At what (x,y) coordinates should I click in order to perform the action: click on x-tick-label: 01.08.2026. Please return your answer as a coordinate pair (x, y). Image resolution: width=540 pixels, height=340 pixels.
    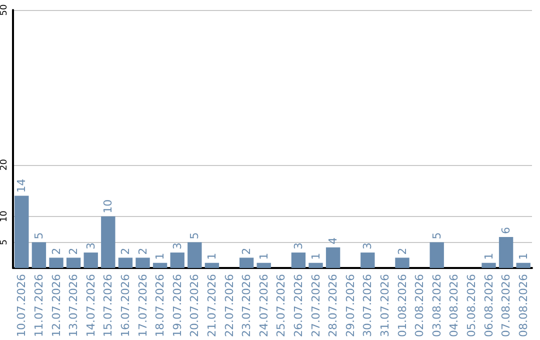
    Looking at the image, I should click on (402, 306).